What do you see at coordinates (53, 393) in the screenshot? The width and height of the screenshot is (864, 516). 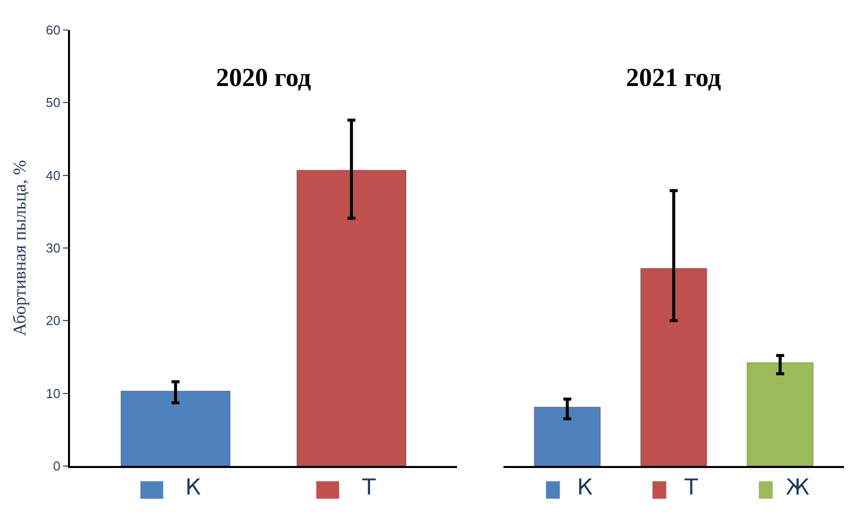 I see `y-tick-label: 10` at bounding box center [53, 393].